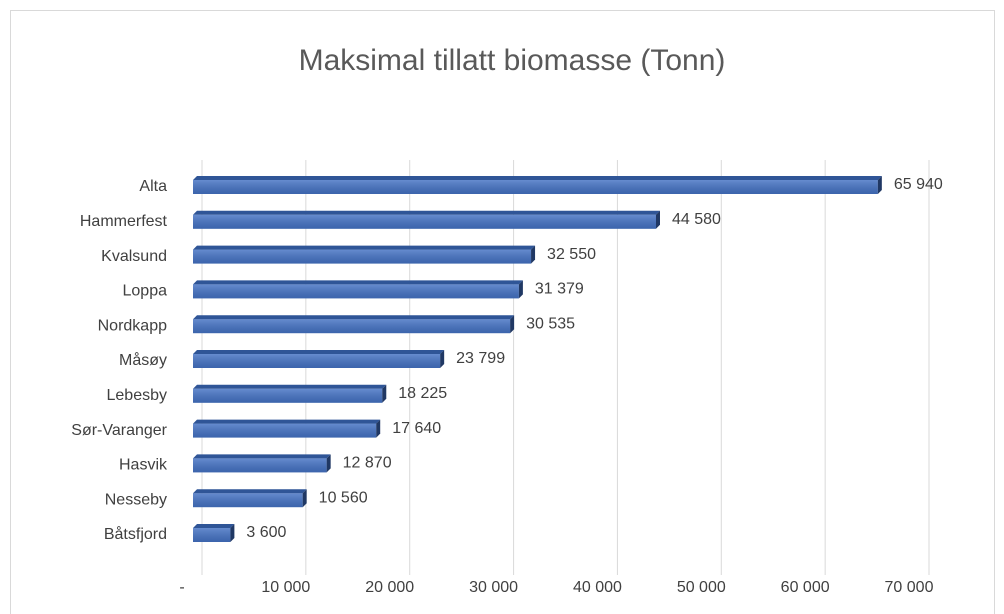 The width and height of the screenshot is (1004, 614). What do you see at coordinates (343, 497) in the screenshot?
I see `value-label: 10 560` at bounding box center [343, 497].